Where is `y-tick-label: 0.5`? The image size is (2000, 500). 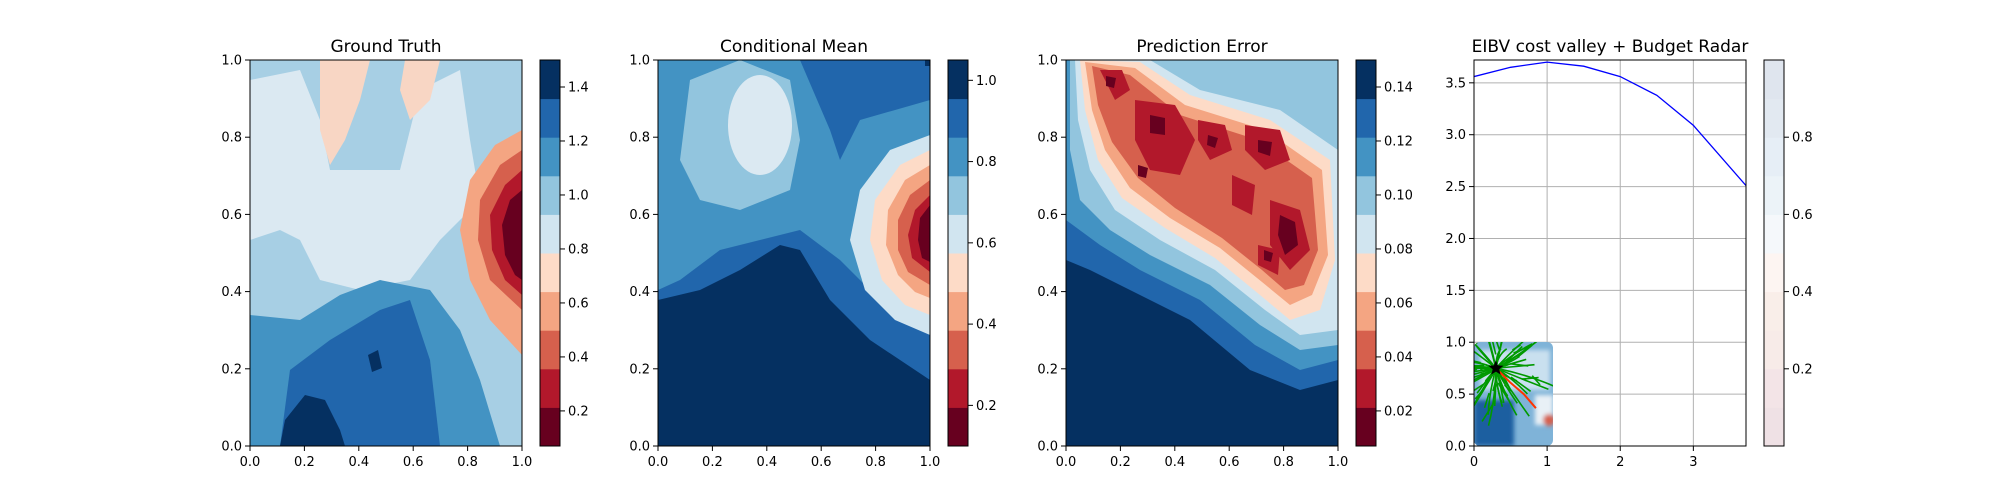
y-tick-label: 0.5 is located at coordinates (1455, 395).